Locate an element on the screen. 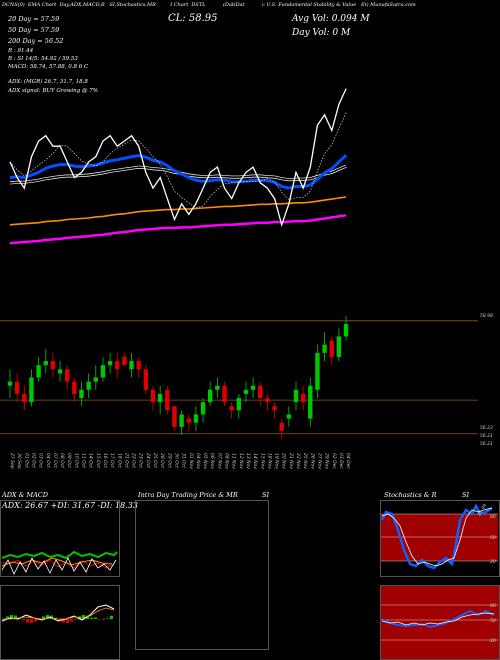 Image resolution: width=500 pixels, height=660 pixels. date-tick: 21 Nov is located at coordinates (291, 461).